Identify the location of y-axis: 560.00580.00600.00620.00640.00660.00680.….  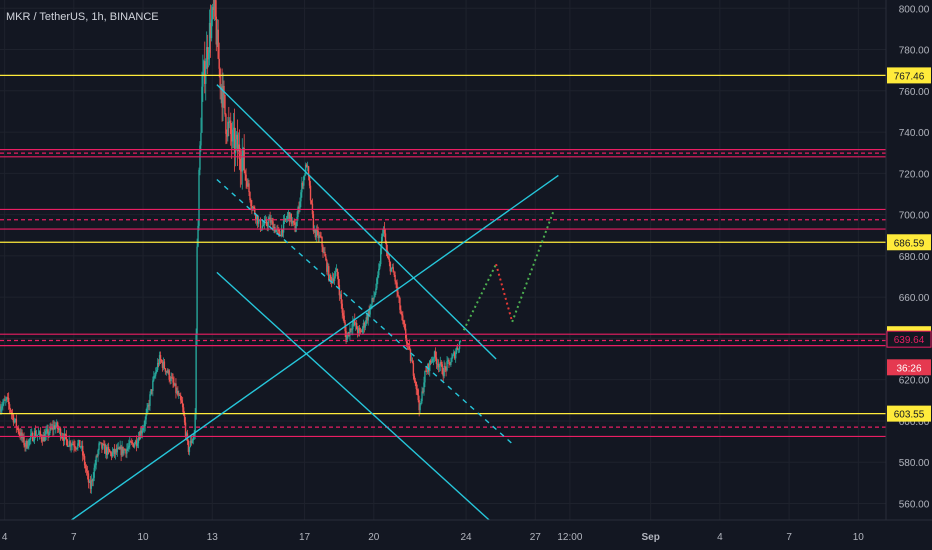
(908, 275).